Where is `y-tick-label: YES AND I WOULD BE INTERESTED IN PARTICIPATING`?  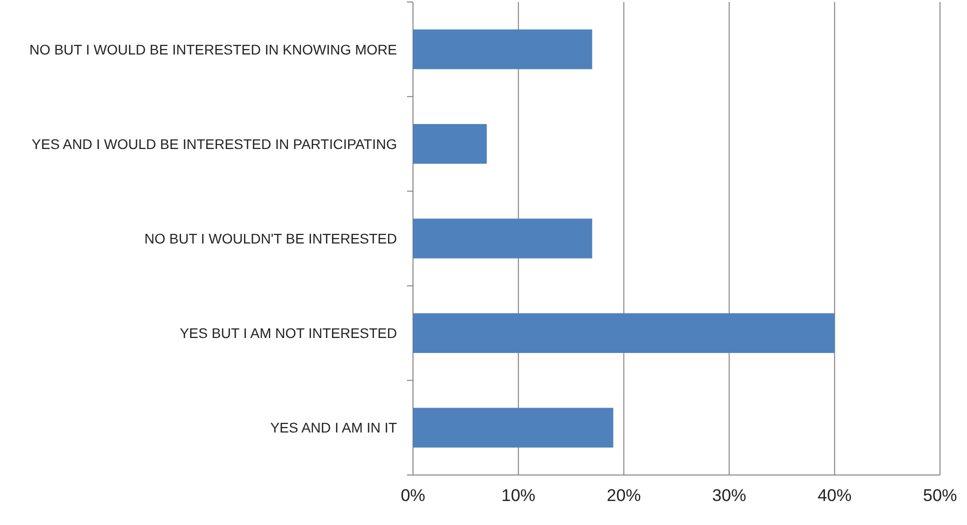
y-tick-label: YES AND I WOULD BE INTERESTED IN PARTICIPATING is located at coordinates (214, 144).